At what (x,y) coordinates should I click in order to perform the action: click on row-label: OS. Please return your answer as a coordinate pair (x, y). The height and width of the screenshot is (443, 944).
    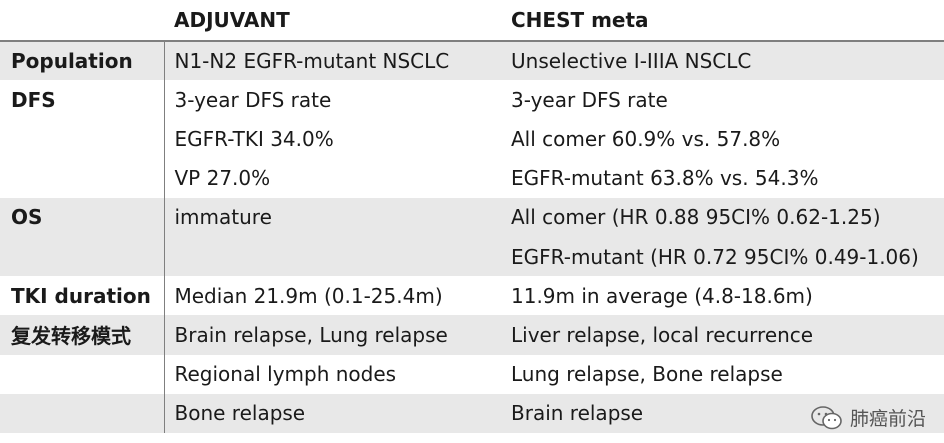
    Looking at the image, I should click on (82, 217).